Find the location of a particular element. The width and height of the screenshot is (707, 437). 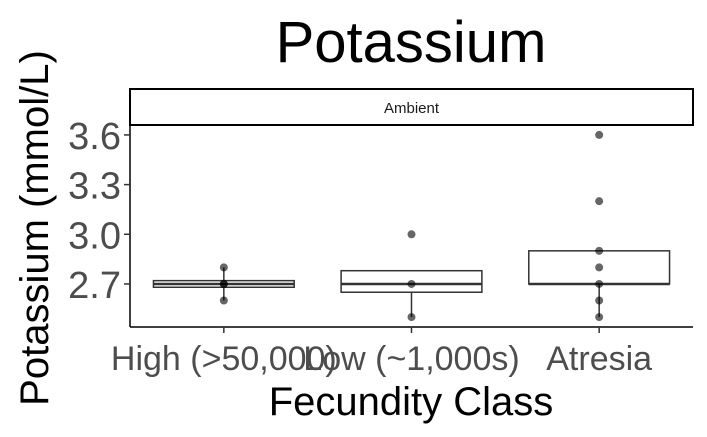

x-tick-label: Low (~1,000s) is located at coordinates (411, 359).